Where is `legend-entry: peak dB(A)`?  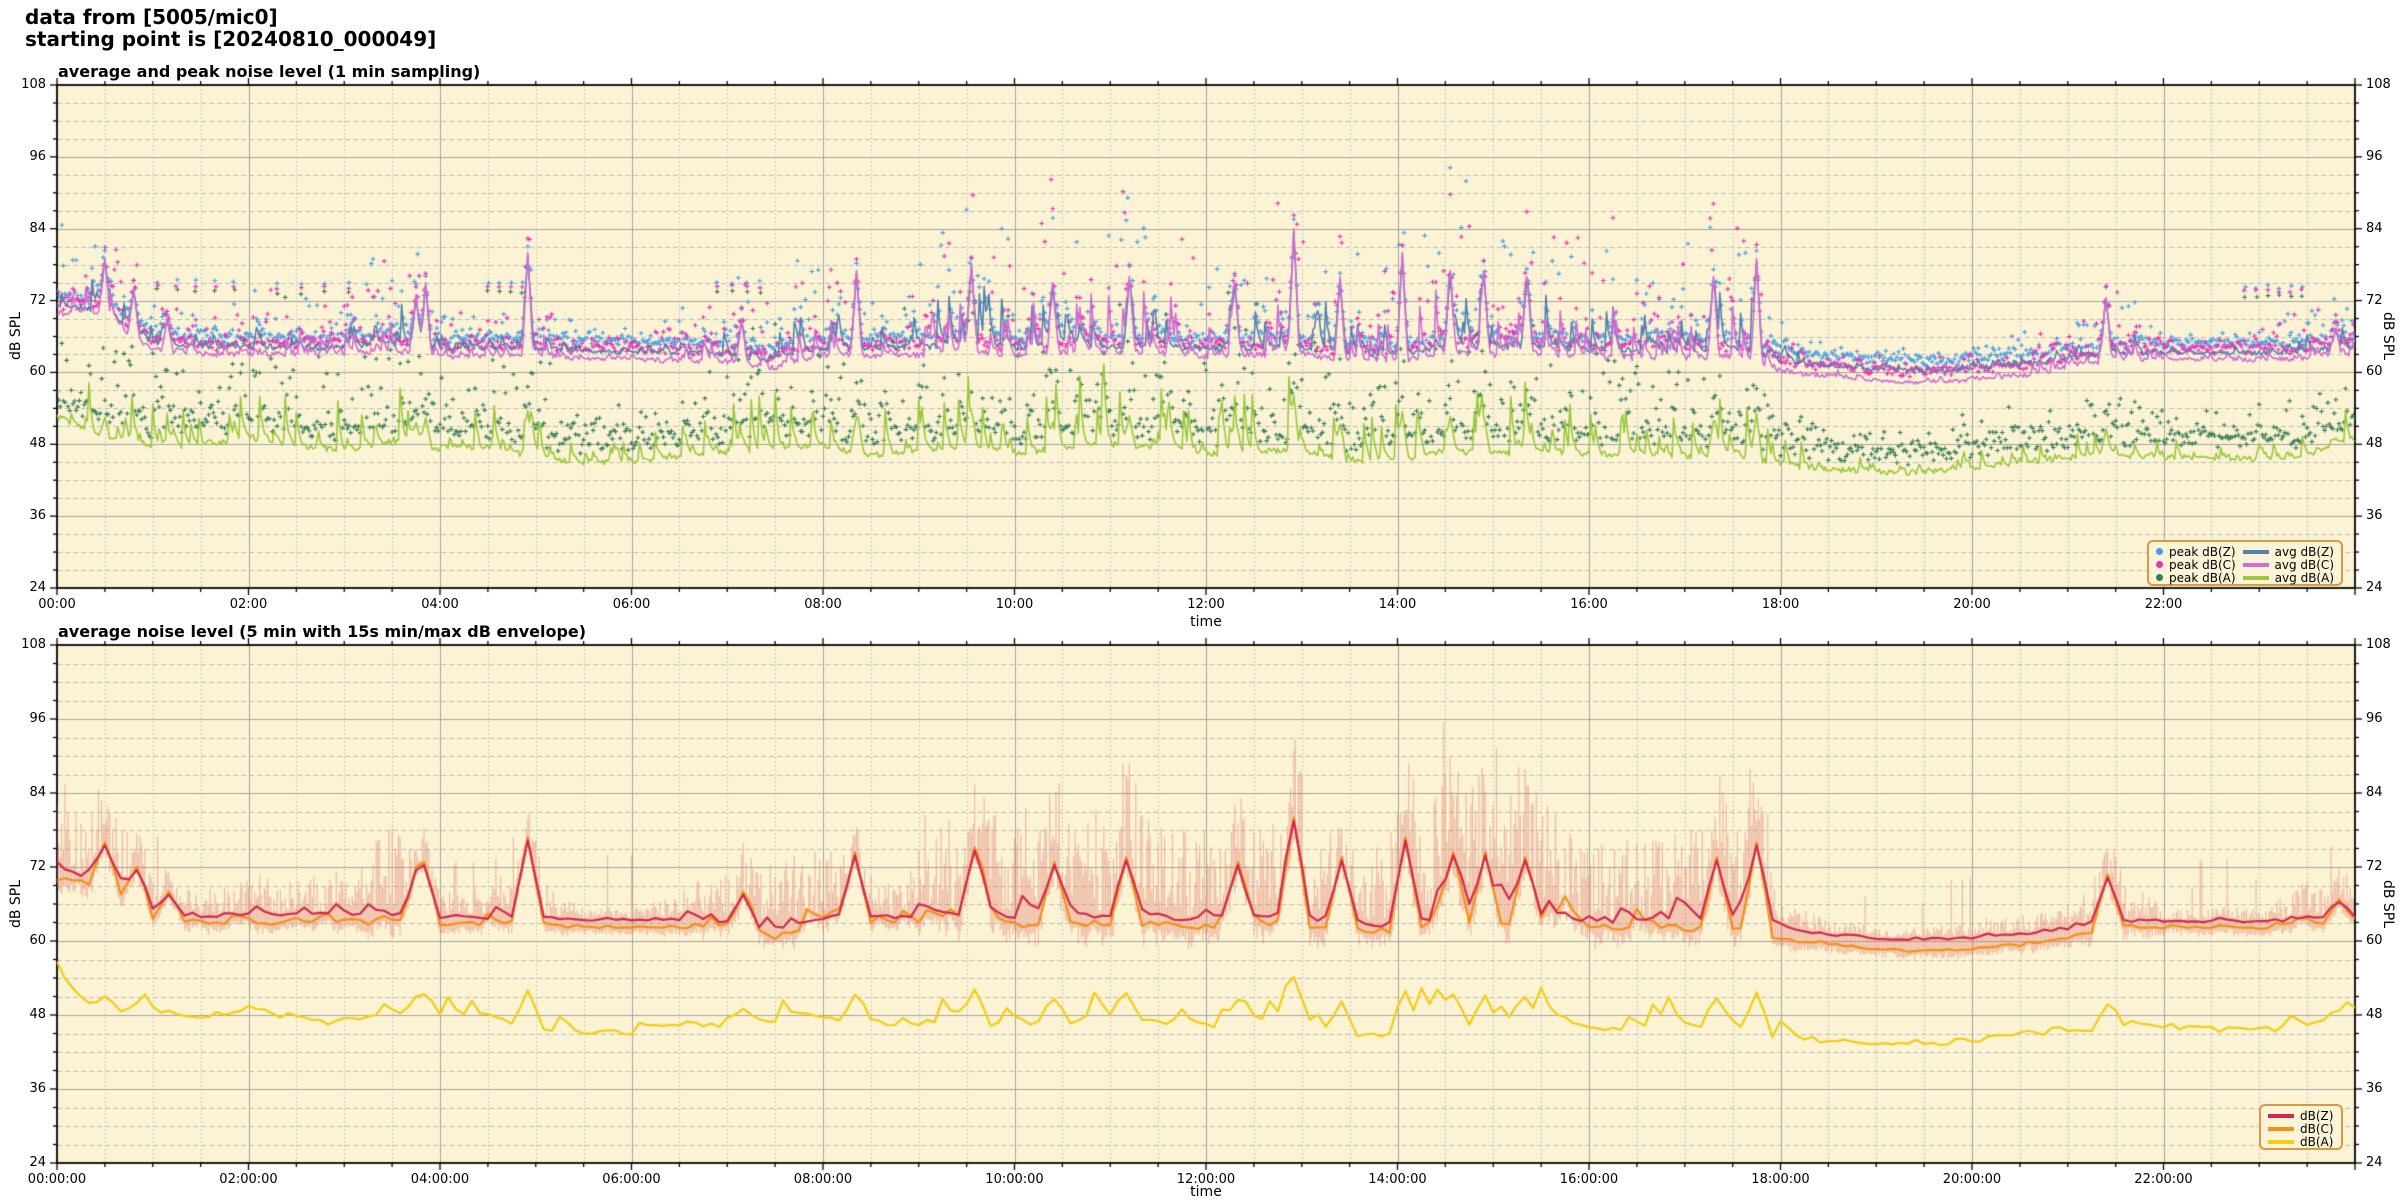 legend-entry: peak dB(A) is located at coordinates (2196, 578).